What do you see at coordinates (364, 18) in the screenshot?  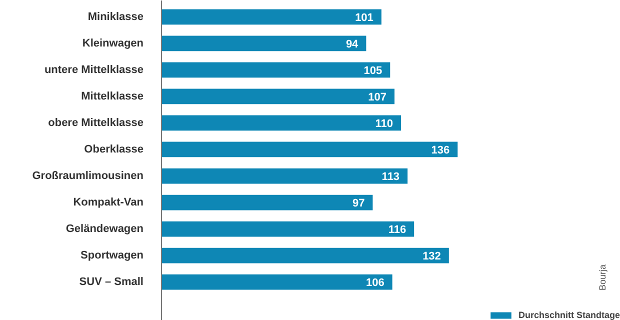 I see `data-label: 101` at bounding box center [364, 18].